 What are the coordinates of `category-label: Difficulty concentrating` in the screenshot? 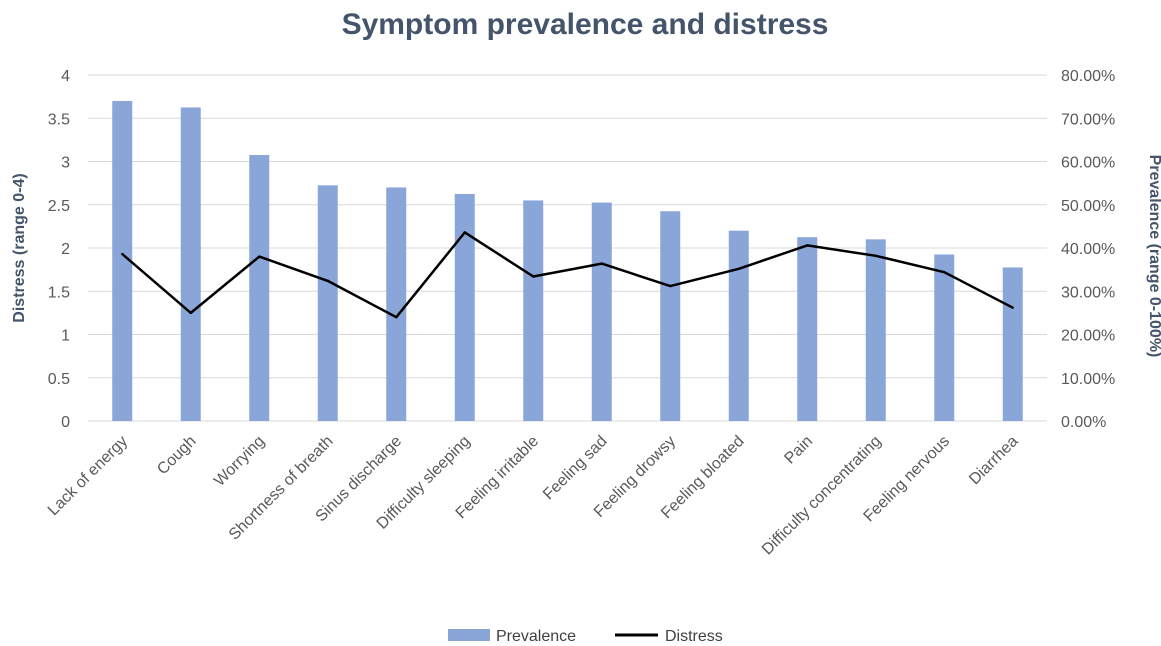 It's located at (822, 496).